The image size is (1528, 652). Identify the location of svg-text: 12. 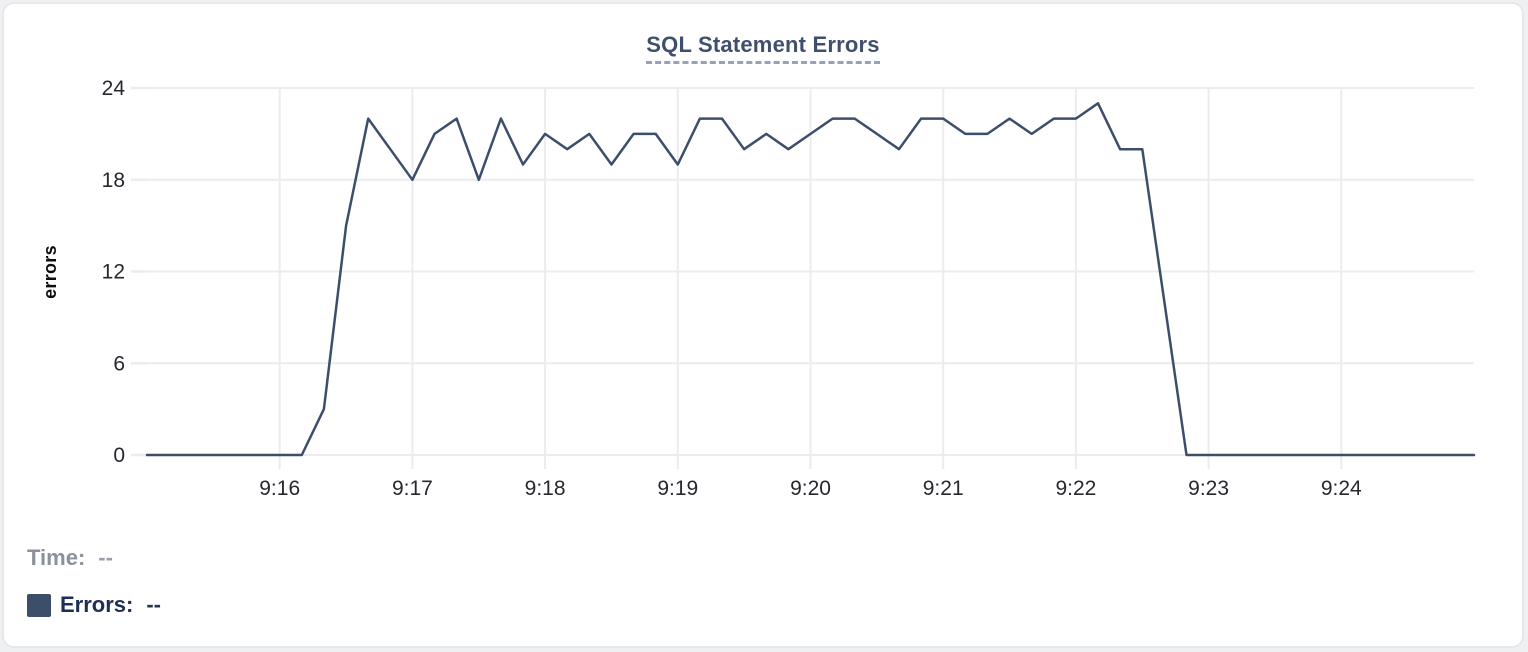
(113, 272).